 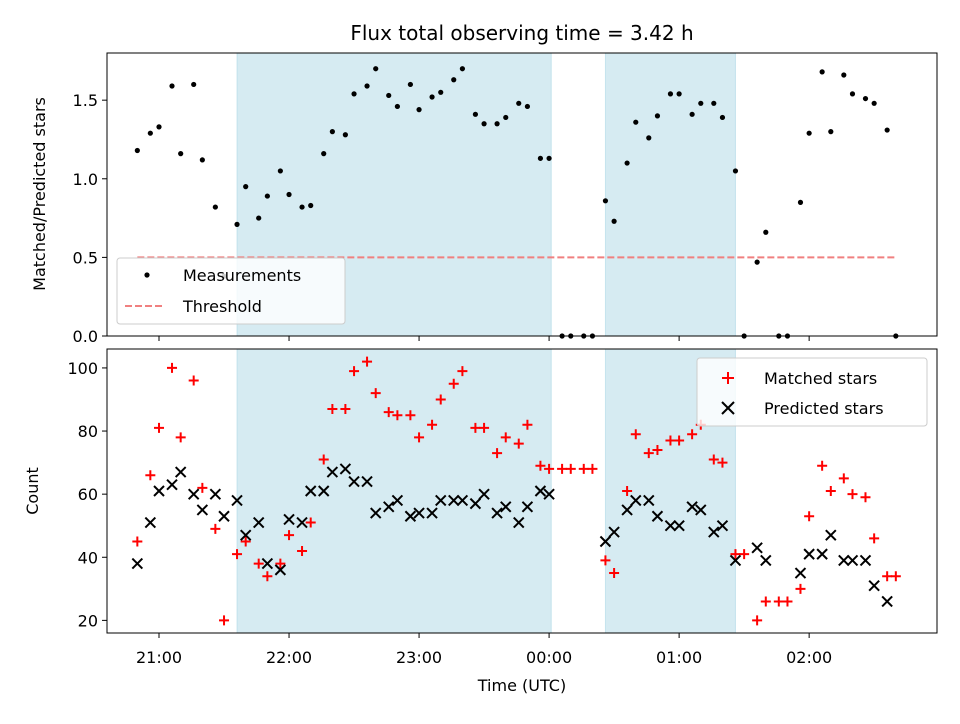 I want to click on legend-measurements-marker, so click(x=147, y=275).